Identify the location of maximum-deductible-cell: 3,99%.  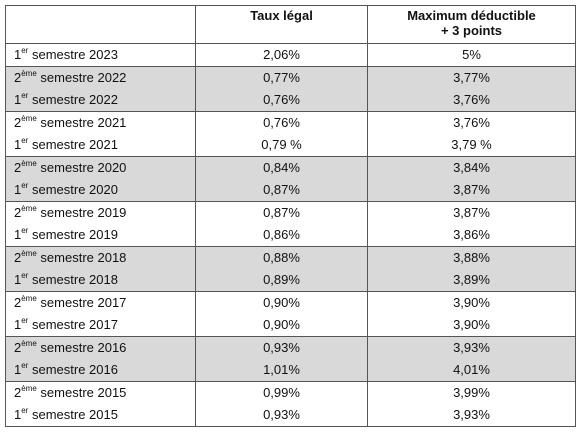
(471, 392).